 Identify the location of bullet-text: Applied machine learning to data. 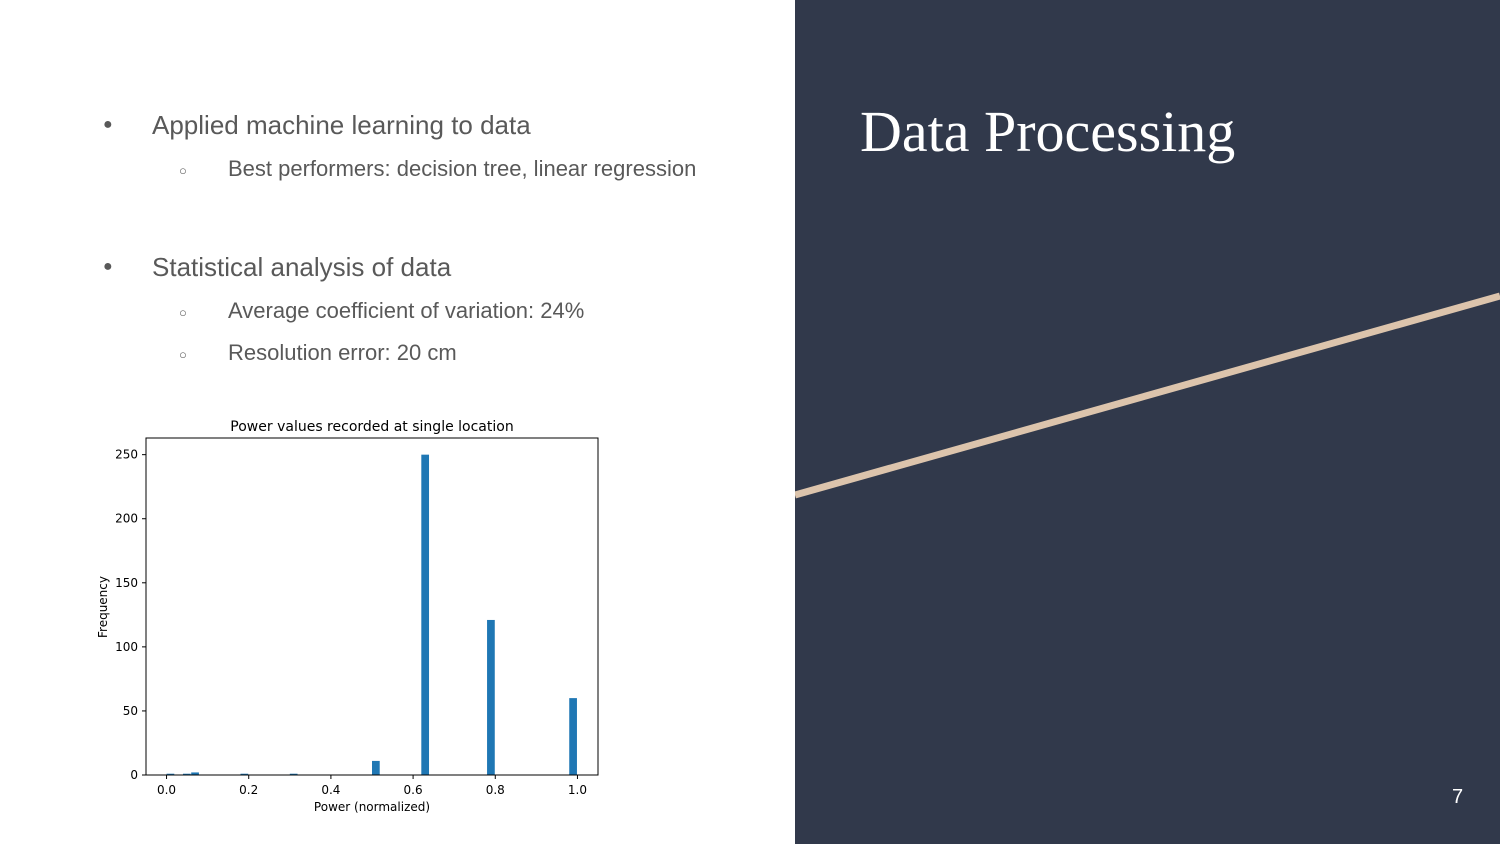
(341, 125).